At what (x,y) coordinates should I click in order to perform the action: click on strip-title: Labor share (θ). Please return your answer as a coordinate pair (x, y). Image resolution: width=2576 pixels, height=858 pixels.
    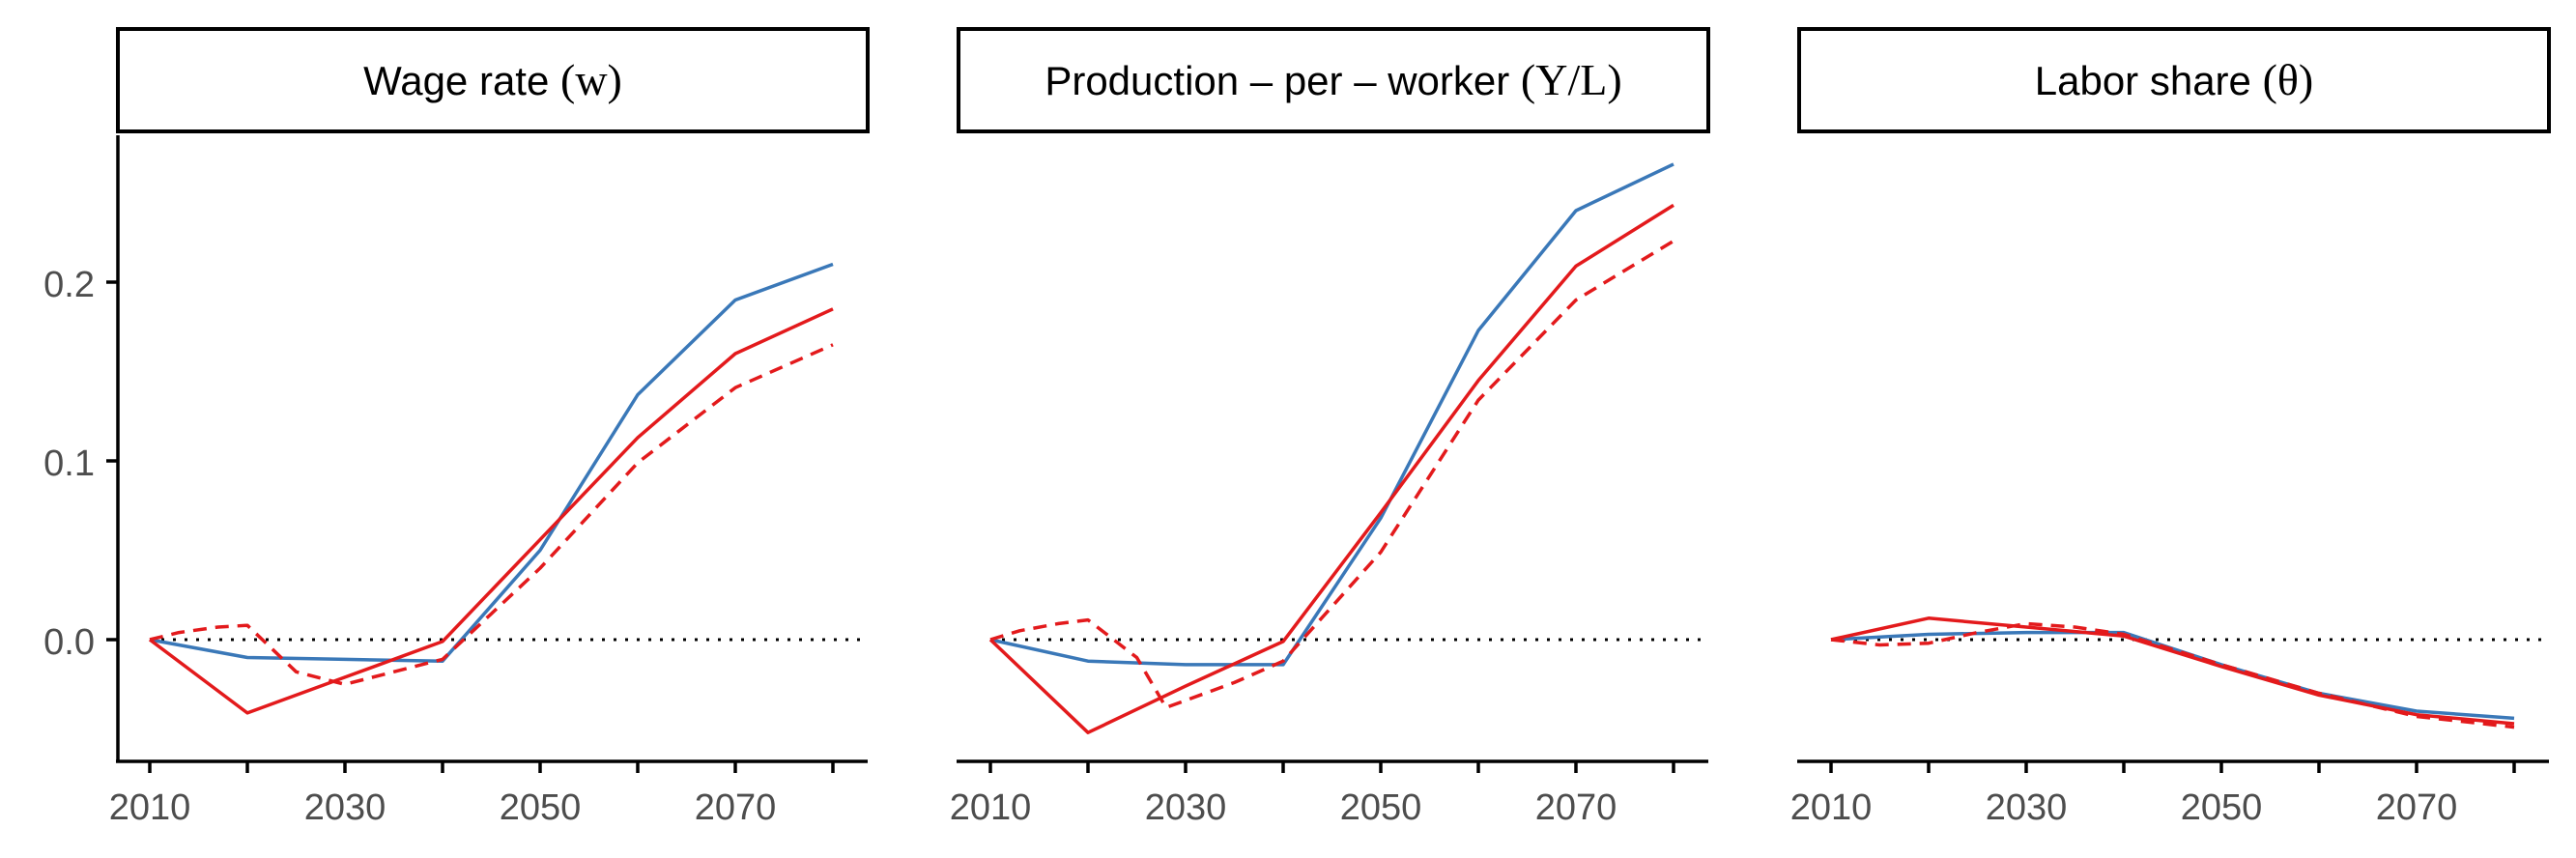
    Looking at the image, I should click on (2174, 79).